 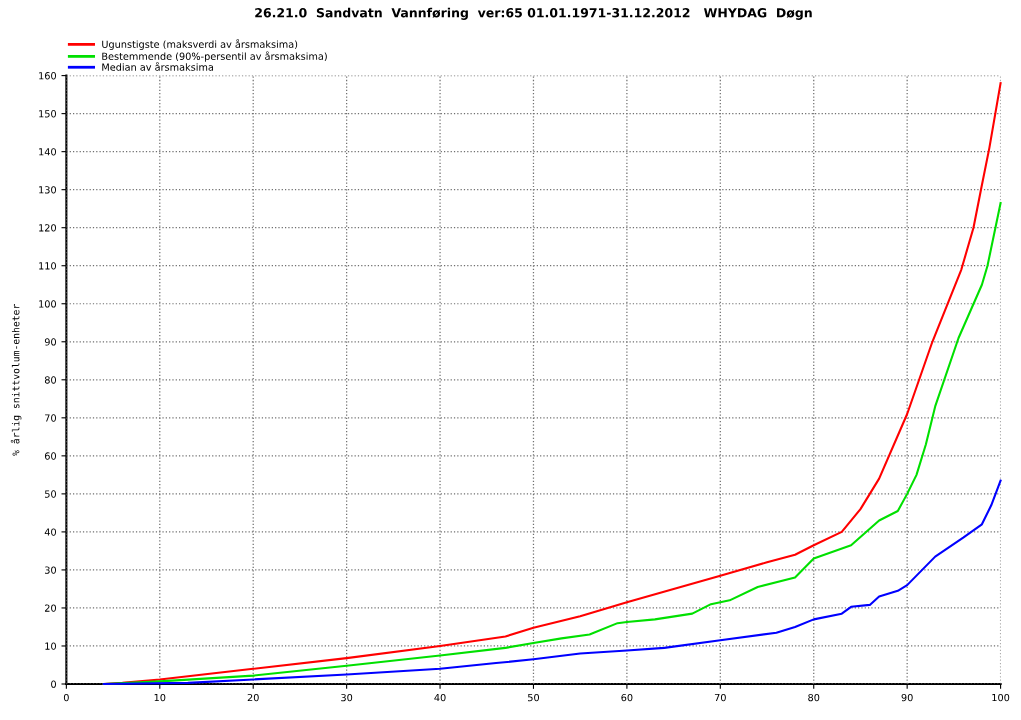 What do you see at coordinates (533, 13) in the screenshot?
I see `chart-title: 26.21.0 Sandvatn Vannføring ver:65 01.01.1971-31.12.2012 WHYDAG Døgn` at bounding box center [533, 13].